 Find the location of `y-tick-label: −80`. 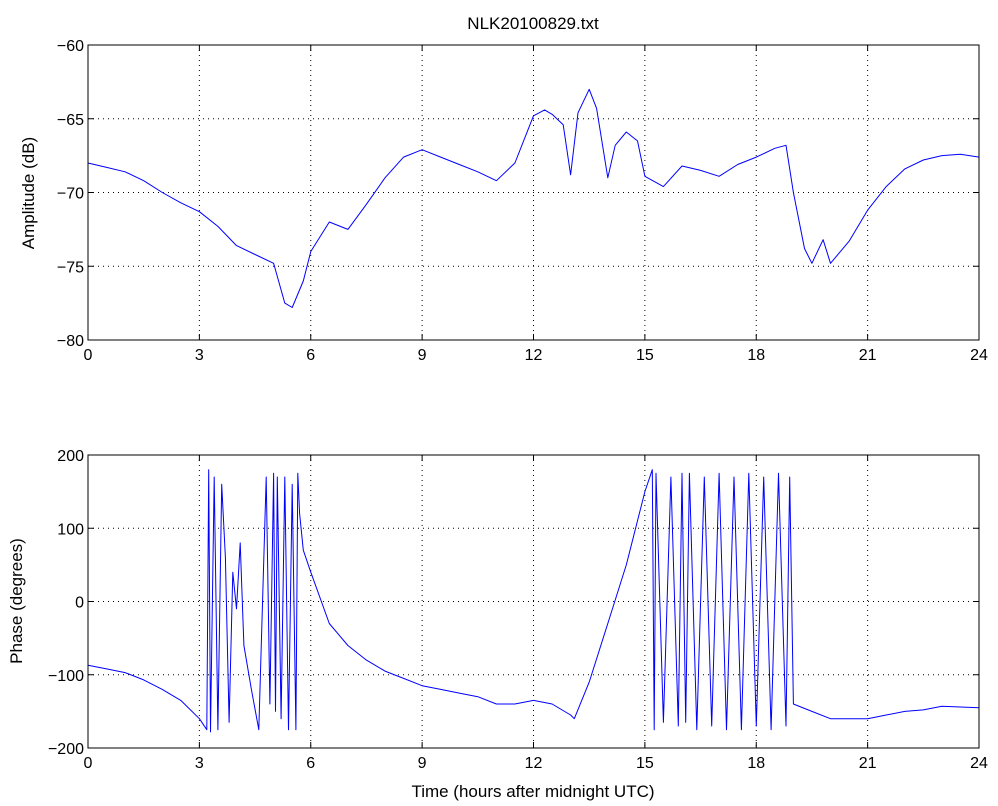

y-tick-label: −80 is located at coordinates (70, 341).